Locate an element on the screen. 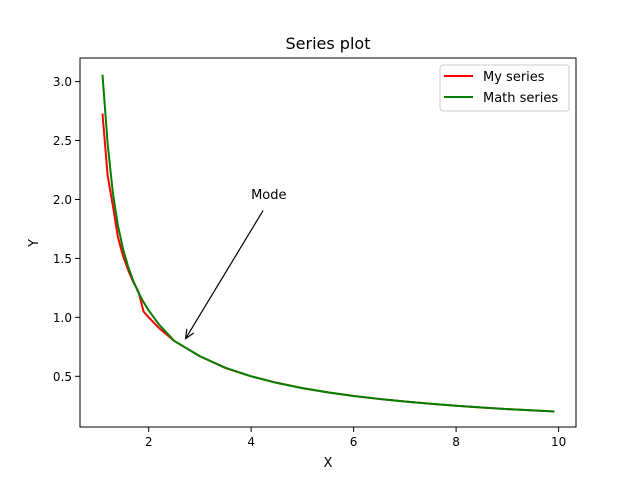 The width and height of the screenshot is (640, 480). x-tick-label: 6 is located at coordinates (354, 442).